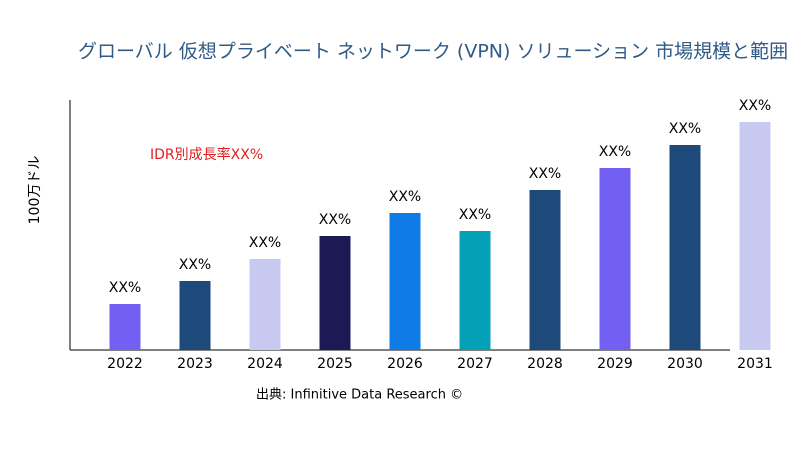  What do you see at coordinates (206, 154) in the screenshot?
I see `annotation: IDR別成長率XX%` at bounding box center [206, 154].